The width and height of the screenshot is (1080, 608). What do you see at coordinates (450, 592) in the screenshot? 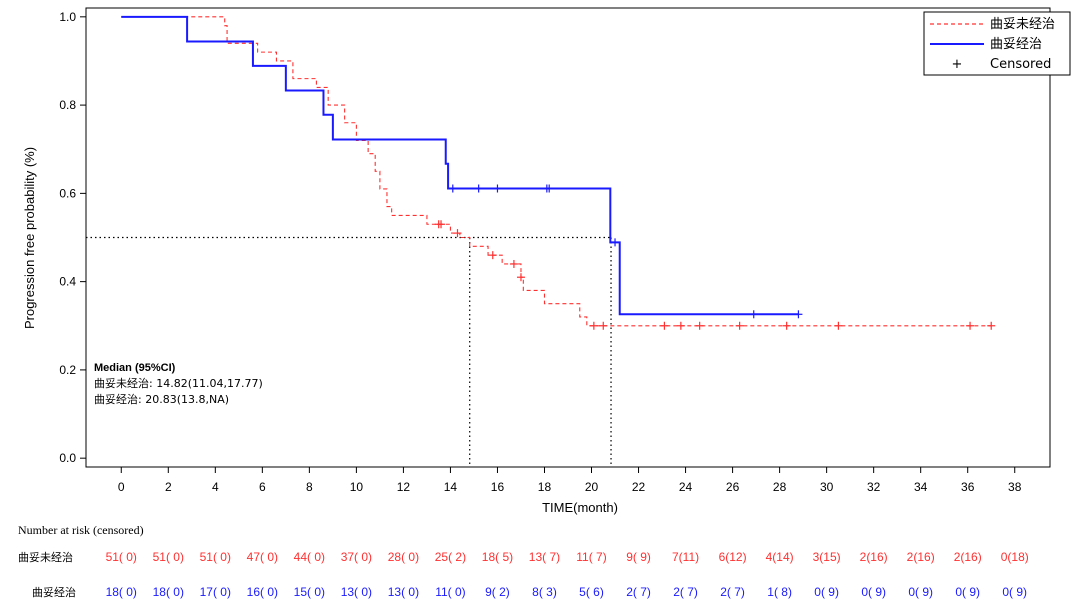
I see `risk-value: 11( 0)` at bounding box center [450, 592].